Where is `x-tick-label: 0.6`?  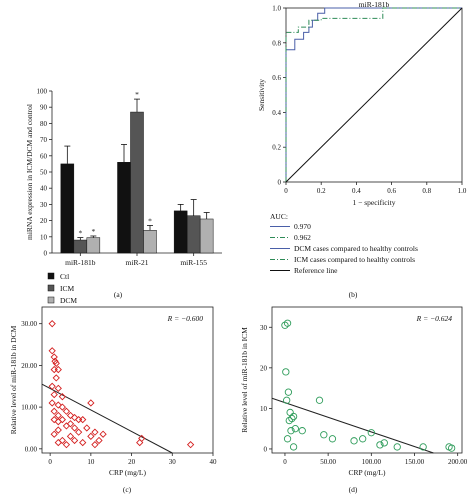 x-tick-label: 0.6 is located at coordinates (391, 191).